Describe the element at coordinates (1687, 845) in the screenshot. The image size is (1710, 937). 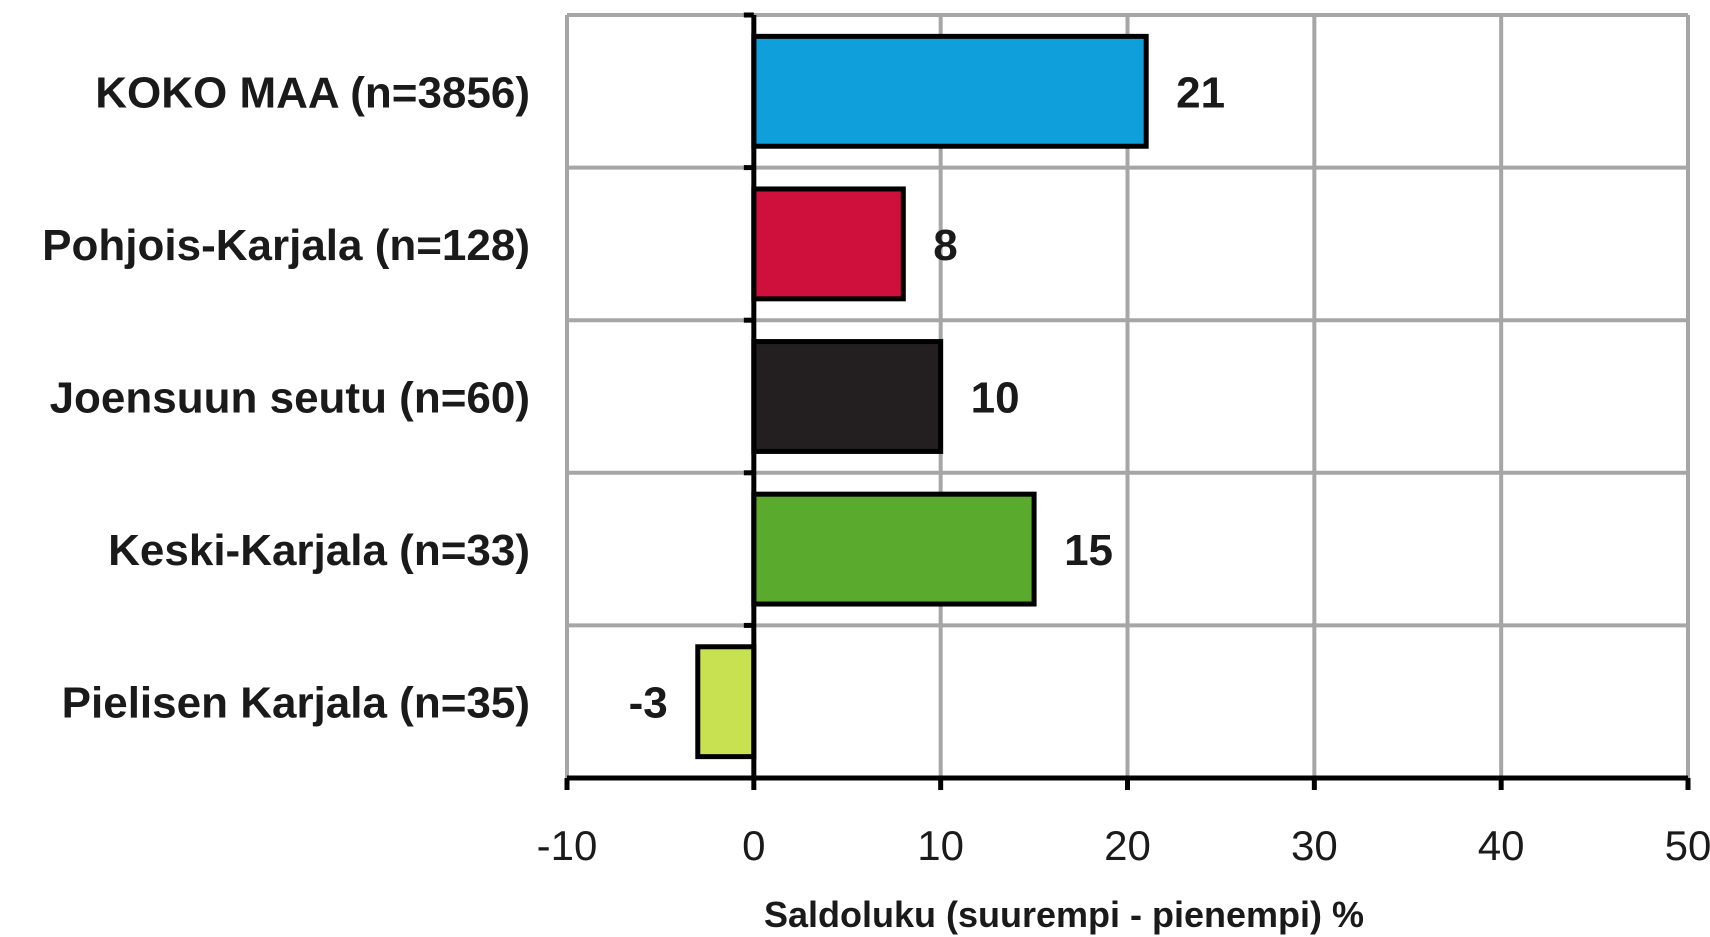
I see `x-tick-label: 50` at that location.